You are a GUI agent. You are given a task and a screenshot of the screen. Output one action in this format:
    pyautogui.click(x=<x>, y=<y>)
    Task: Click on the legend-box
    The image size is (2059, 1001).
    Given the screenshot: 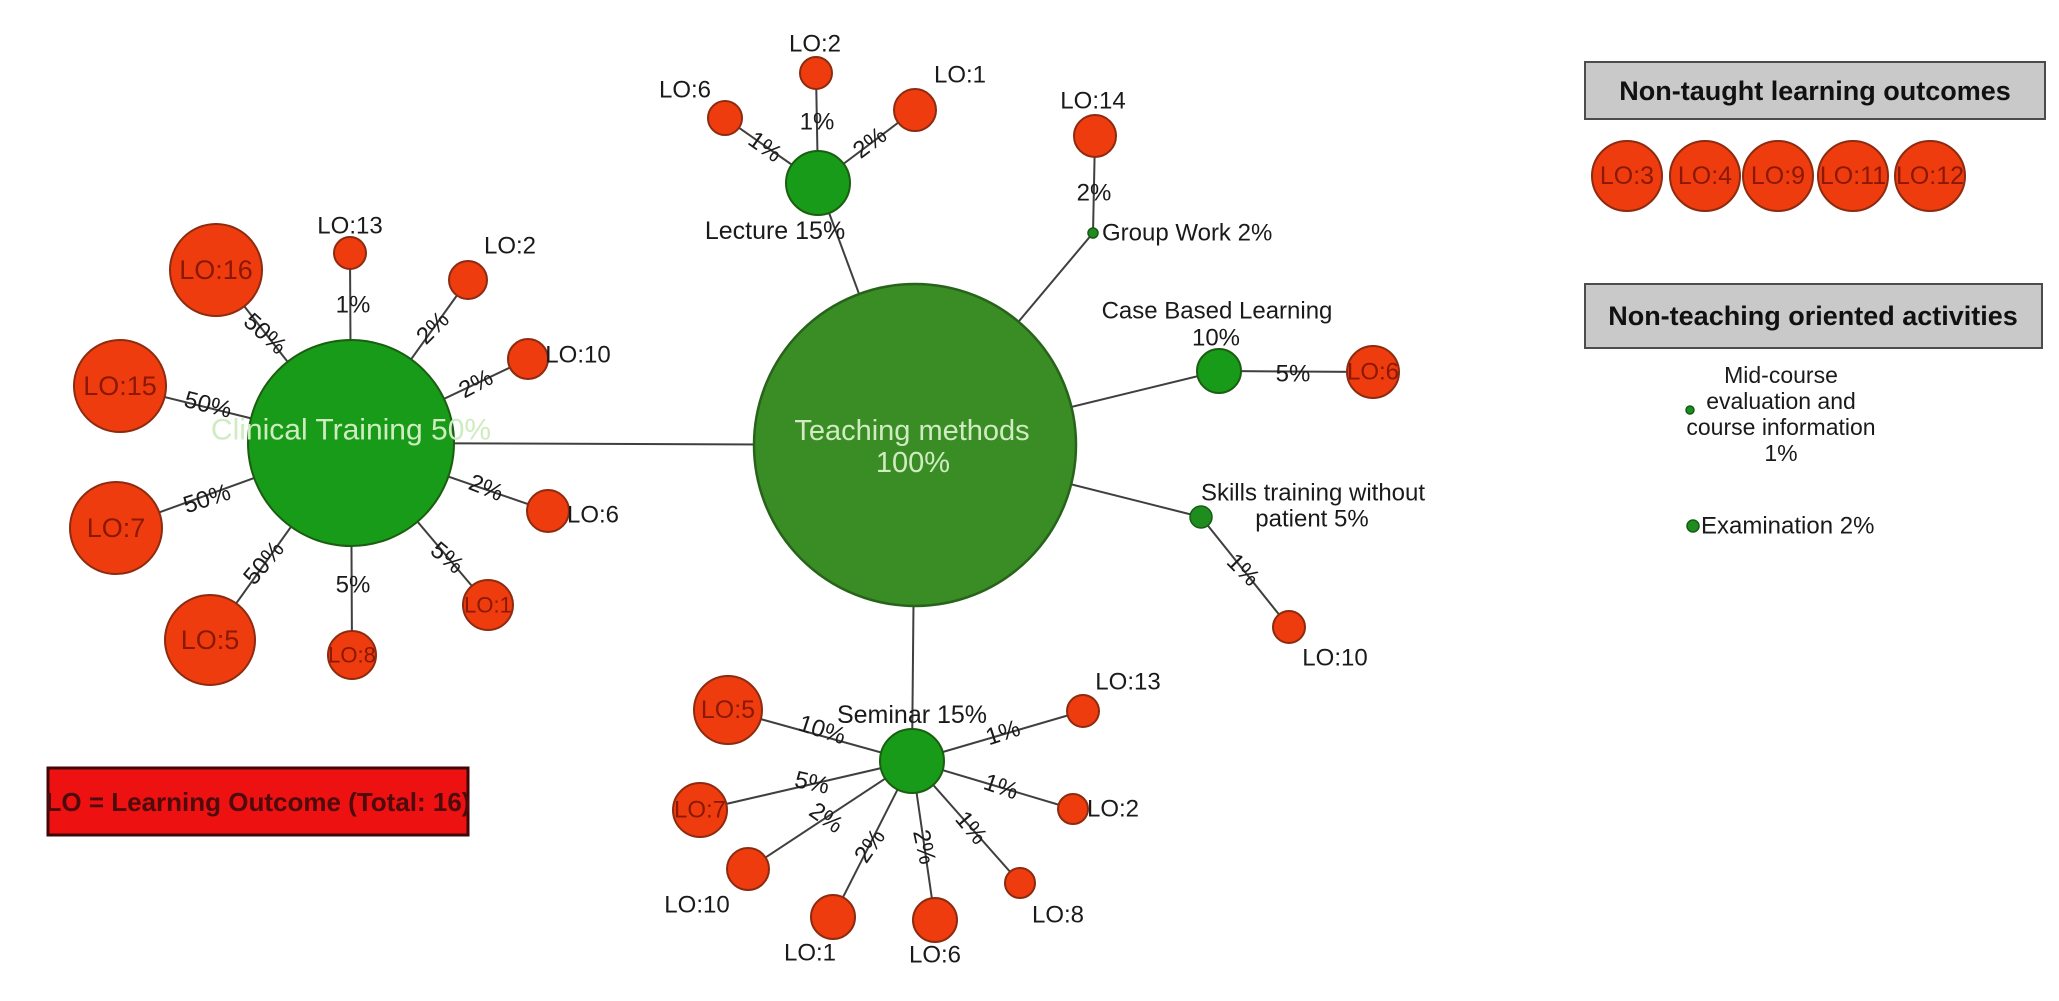 What is the action you would take?
    pyautogui.click(x=258, y=801)
    